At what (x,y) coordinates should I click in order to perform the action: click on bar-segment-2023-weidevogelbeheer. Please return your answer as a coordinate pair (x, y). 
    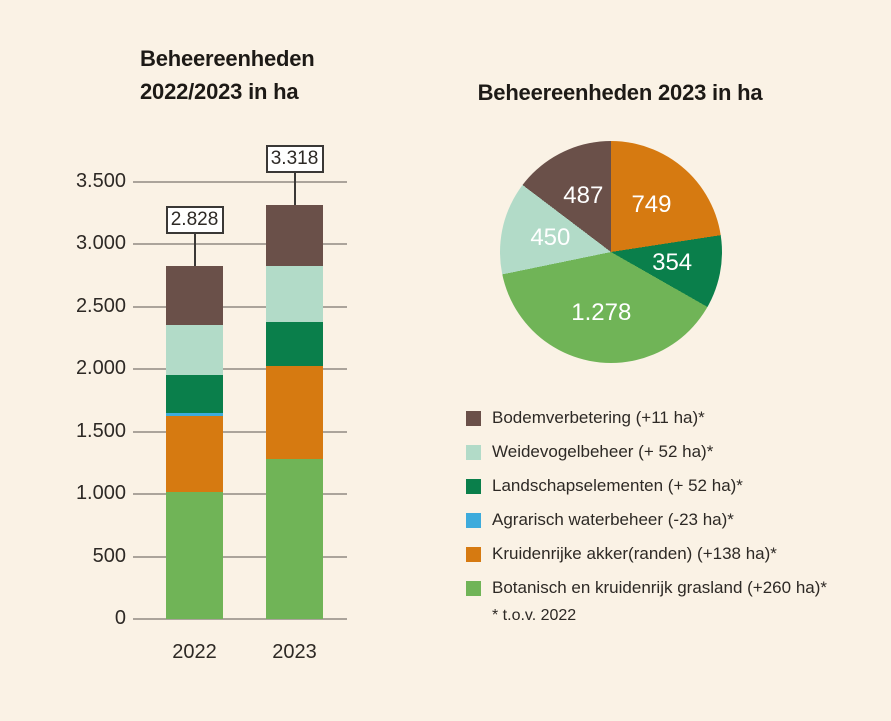
    Looking at the image, I should click on (294, 293).